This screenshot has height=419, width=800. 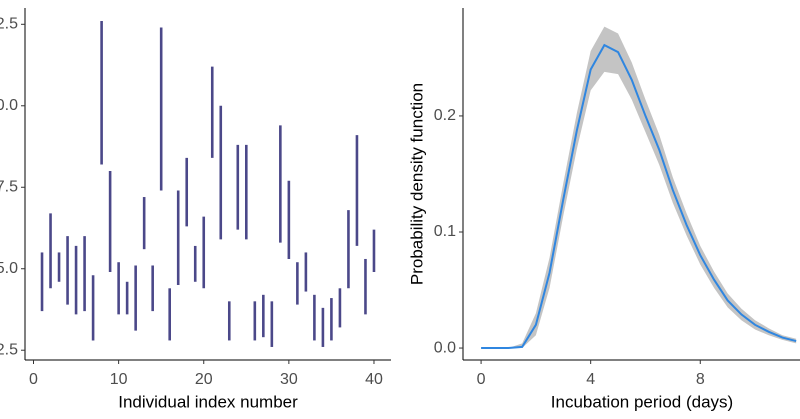 What do you see at coordinates (374, 379) in the screenshot?
I see `x-tick-label: 40` at bounding box center [374, 379].